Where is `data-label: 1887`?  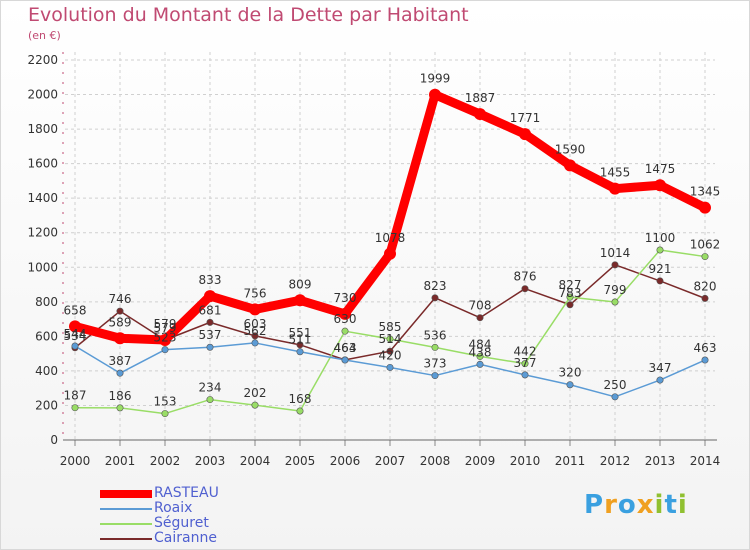
data-label: 1887 is located at coordinates (480, 98).